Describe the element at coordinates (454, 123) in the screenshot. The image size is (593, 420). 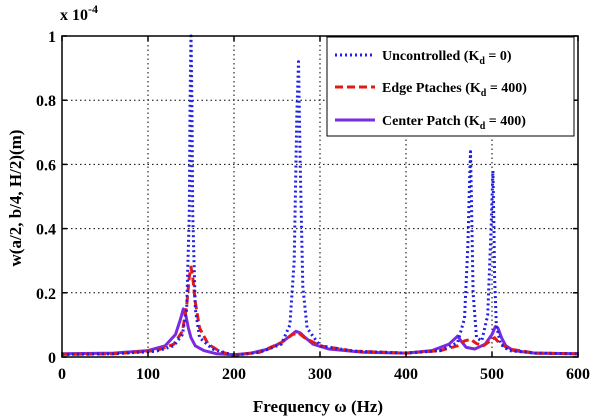
I see `legend-entry-center: Center Patch (Kd = 400)` at that location.